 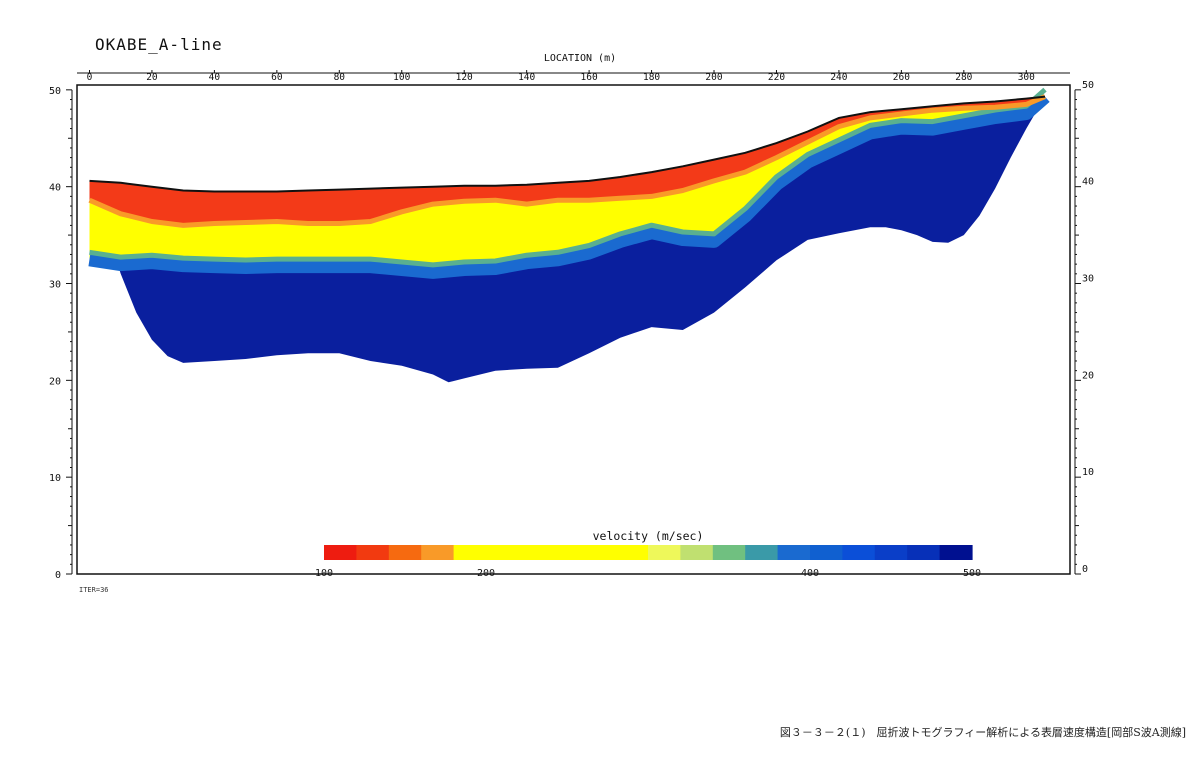 I want to click on y-axis-right: 0 10 20 30 40 50, so click(x=1084, y=327).